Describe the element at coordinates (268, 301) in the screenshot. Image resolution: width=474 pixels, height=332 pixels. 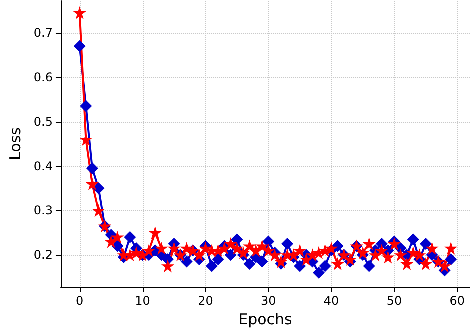
I see `x-tick-label: 30` at that location.